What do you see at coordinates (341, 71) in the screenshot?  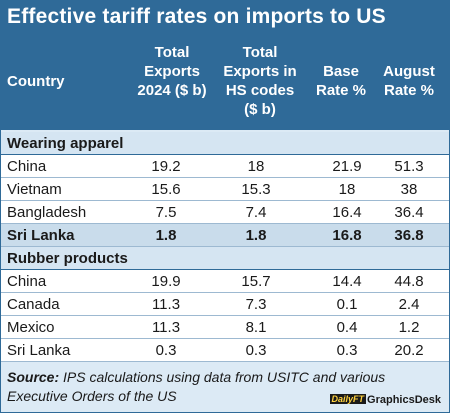 I see `header-base-rate-line: Base` at bounding box center [341, 71].